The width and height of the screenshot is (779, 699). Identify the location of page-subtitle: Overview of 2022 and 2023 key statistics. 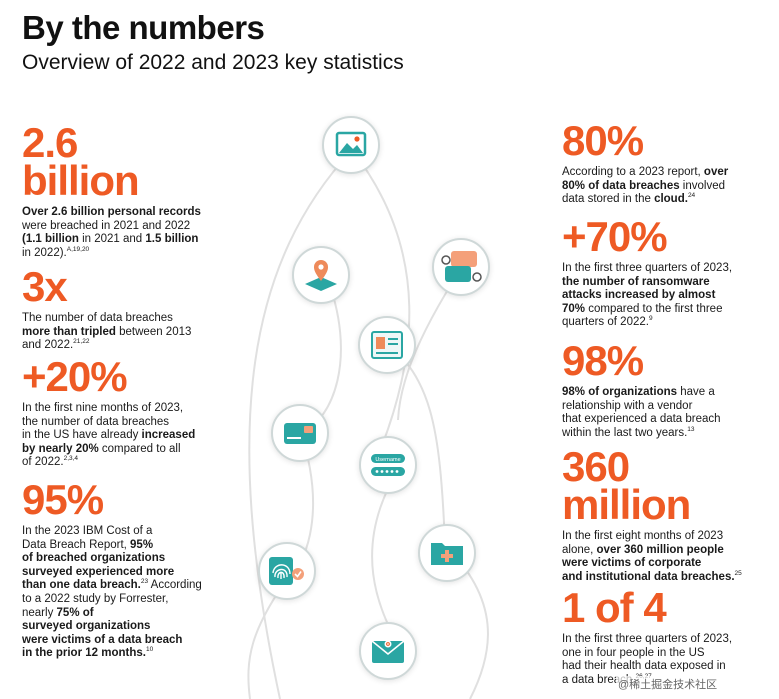
(213, 62).